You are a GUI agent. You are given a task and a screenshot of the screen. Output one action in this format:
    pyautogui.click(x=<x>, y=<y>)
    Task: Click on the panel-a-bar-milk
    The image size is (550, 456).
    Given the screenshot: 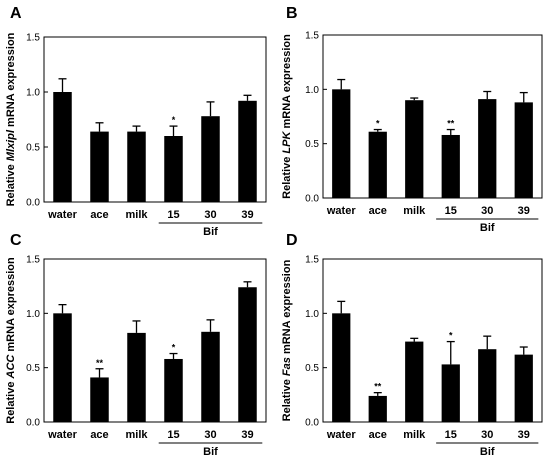 What is the action you would take?
    pyautogui.click(x=136, y=166)
    